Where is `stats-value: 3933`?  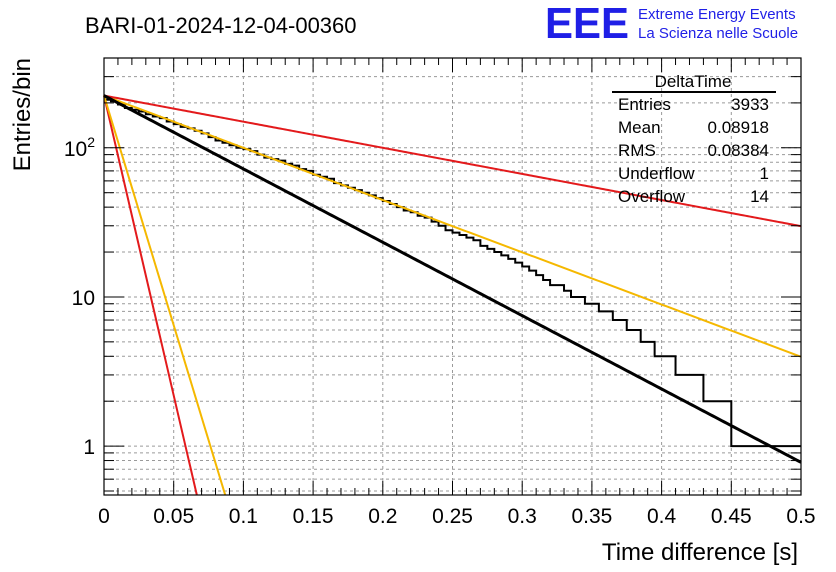
stats-value: 3933 is located at coordinates (750, 104).